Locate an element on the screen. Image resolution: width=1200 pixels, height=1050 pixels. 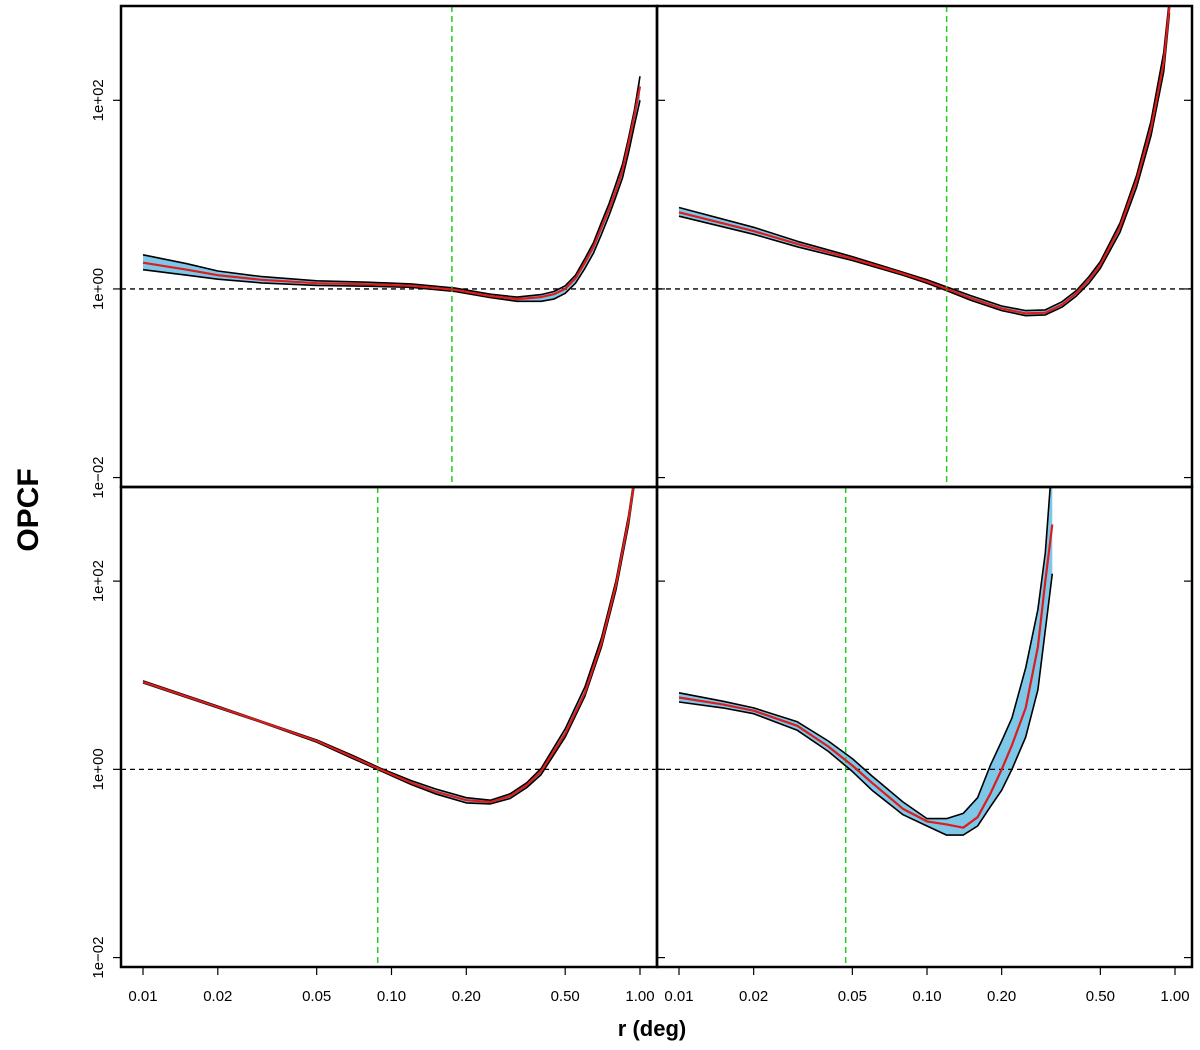
y-axis-title: OPCF is located at coordinates (28, 509).